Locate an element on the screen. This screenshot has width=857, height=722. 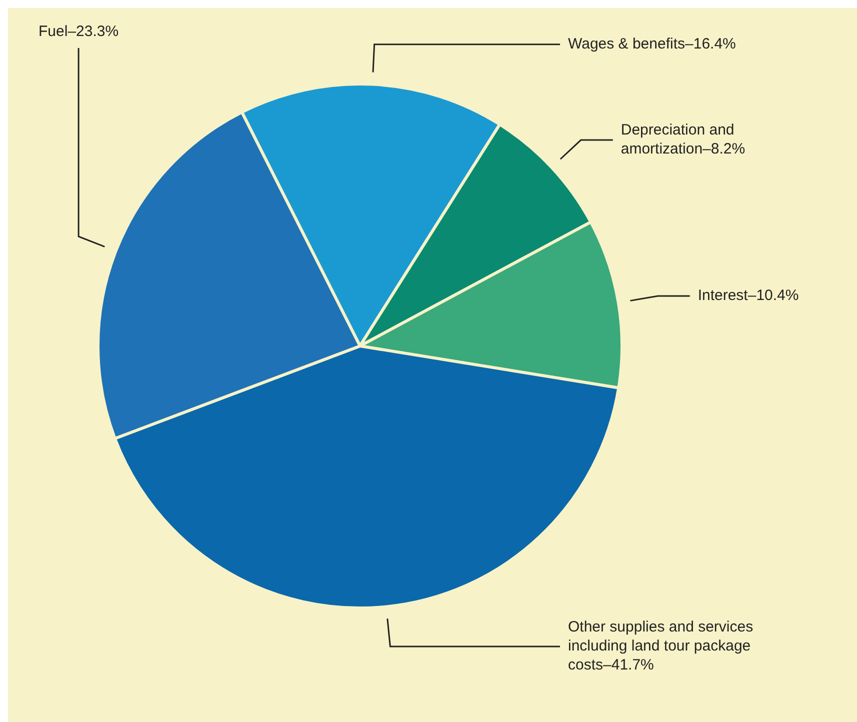
slice-label: Other supplies and services including land tour package costs–41.7% is located at coordinates (661, 646).